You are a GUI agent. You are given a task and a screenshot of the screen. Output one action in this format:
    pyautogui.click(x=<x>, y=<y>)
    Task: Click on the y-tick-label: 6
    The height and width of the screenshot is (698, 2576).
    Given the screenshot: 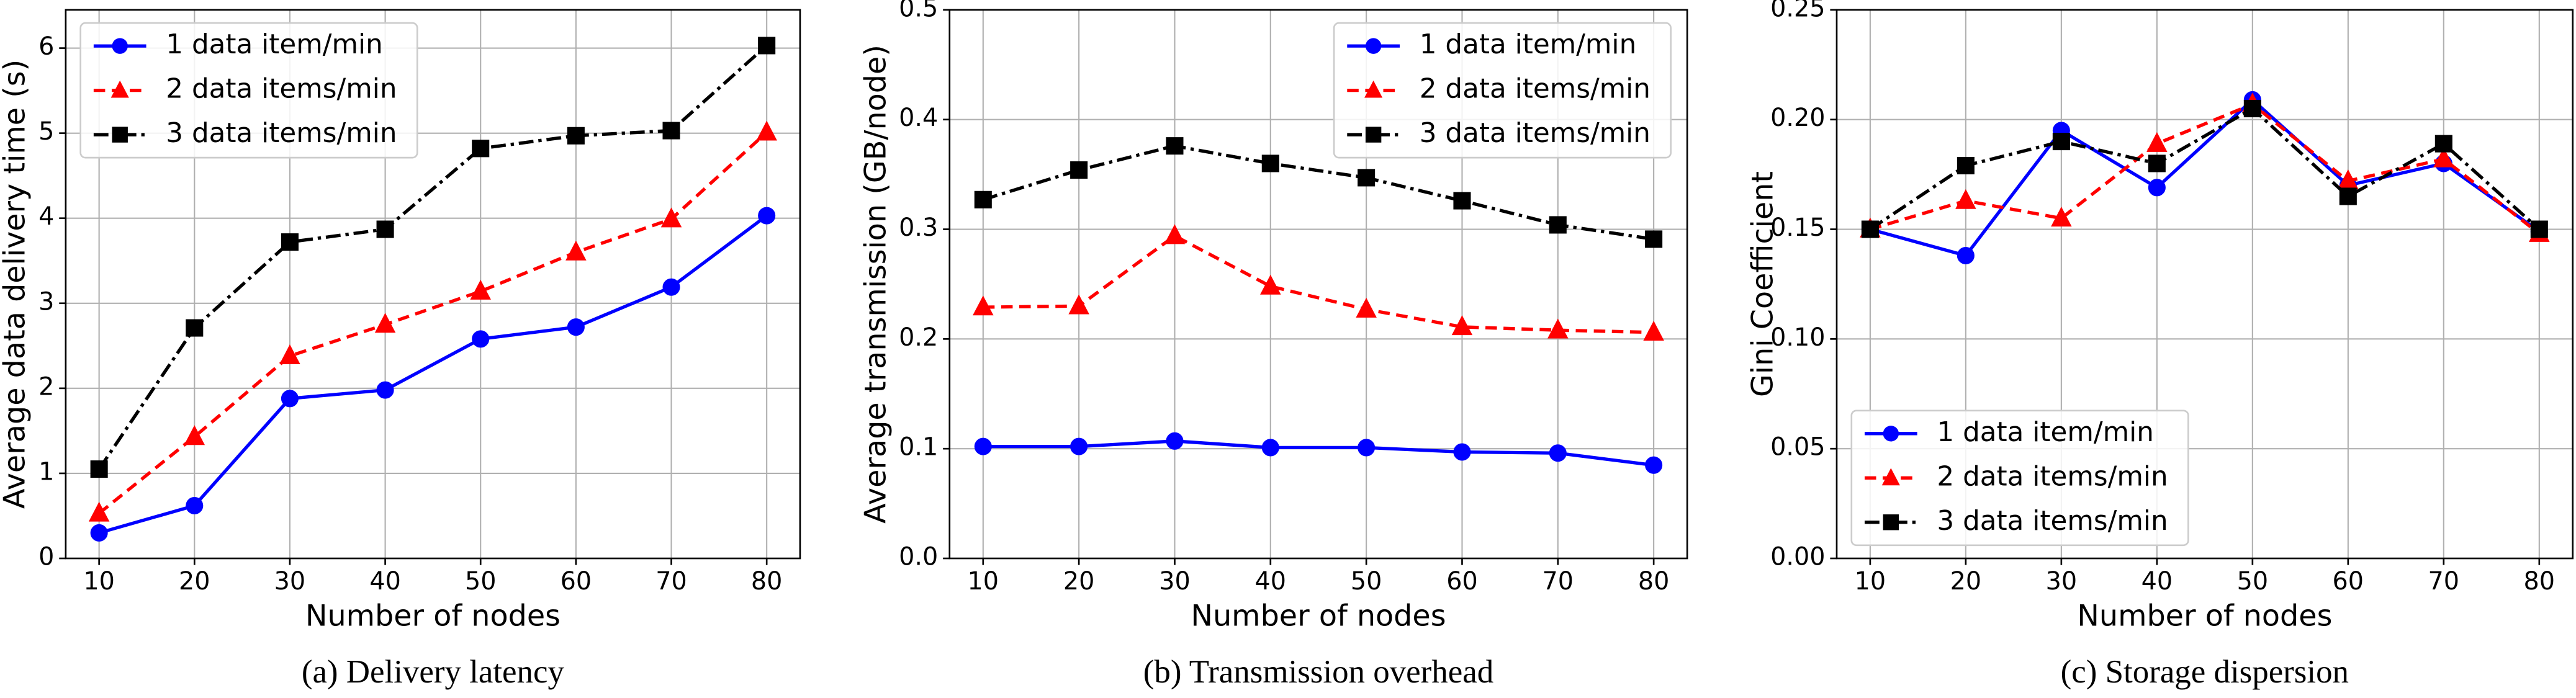 What is the action you would take?
    pyautogui.click(x=46, y=46)
    